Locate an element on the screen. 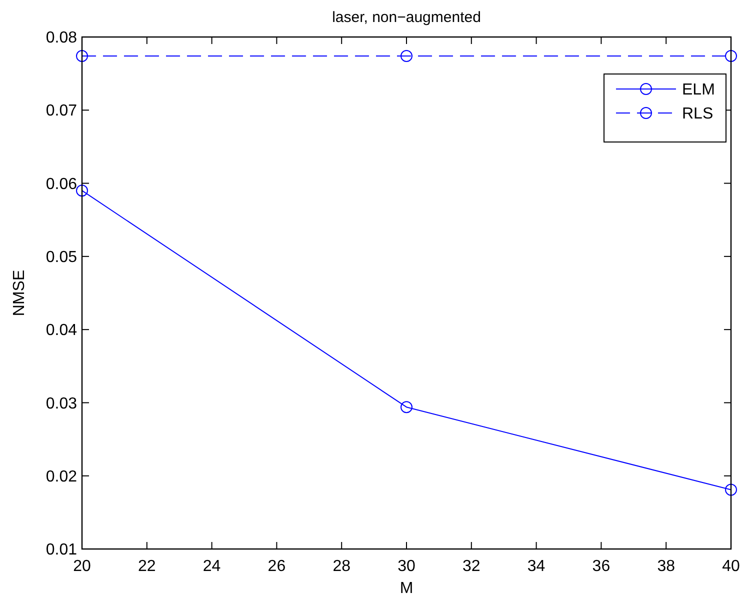 The width and height of the screenshot is (742, 597). legend-label: ELM is located at coordinates (698, 90).